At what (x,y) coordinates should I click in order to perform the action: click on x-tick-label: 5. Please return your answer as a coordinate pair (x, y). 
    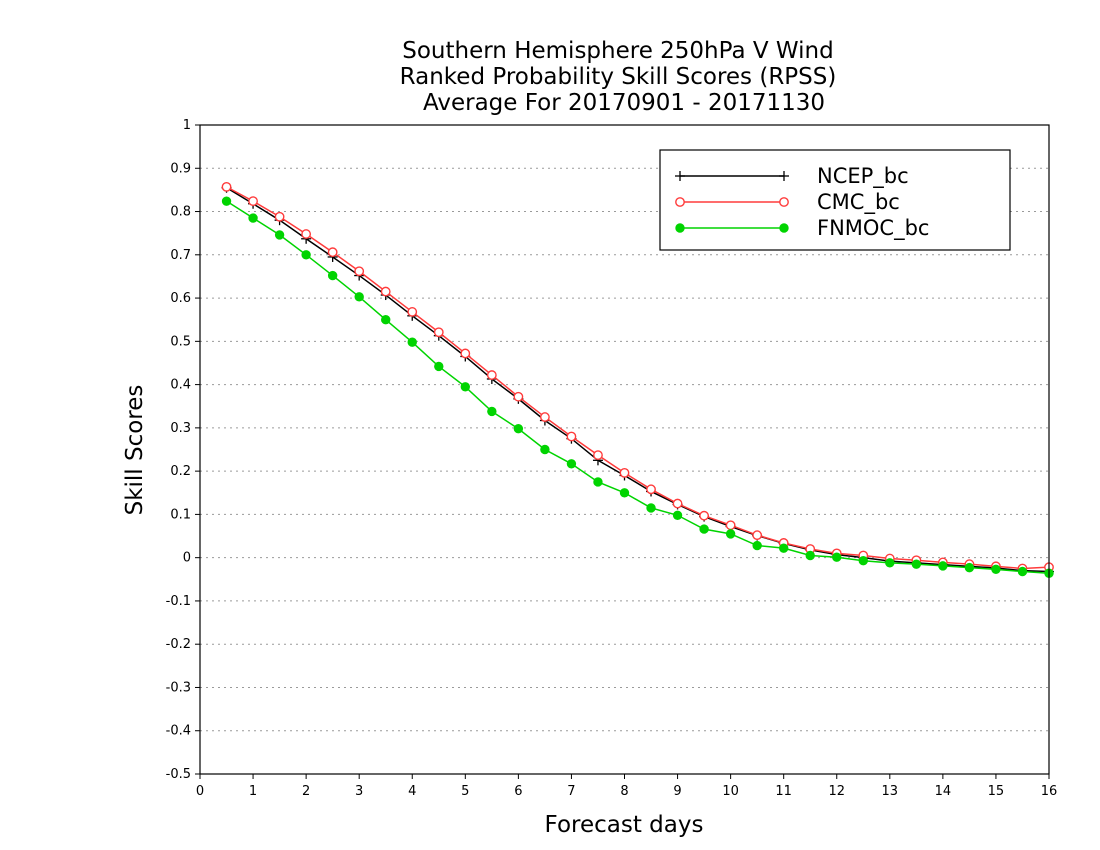
    Looking at the image, I should click on (465, 791).